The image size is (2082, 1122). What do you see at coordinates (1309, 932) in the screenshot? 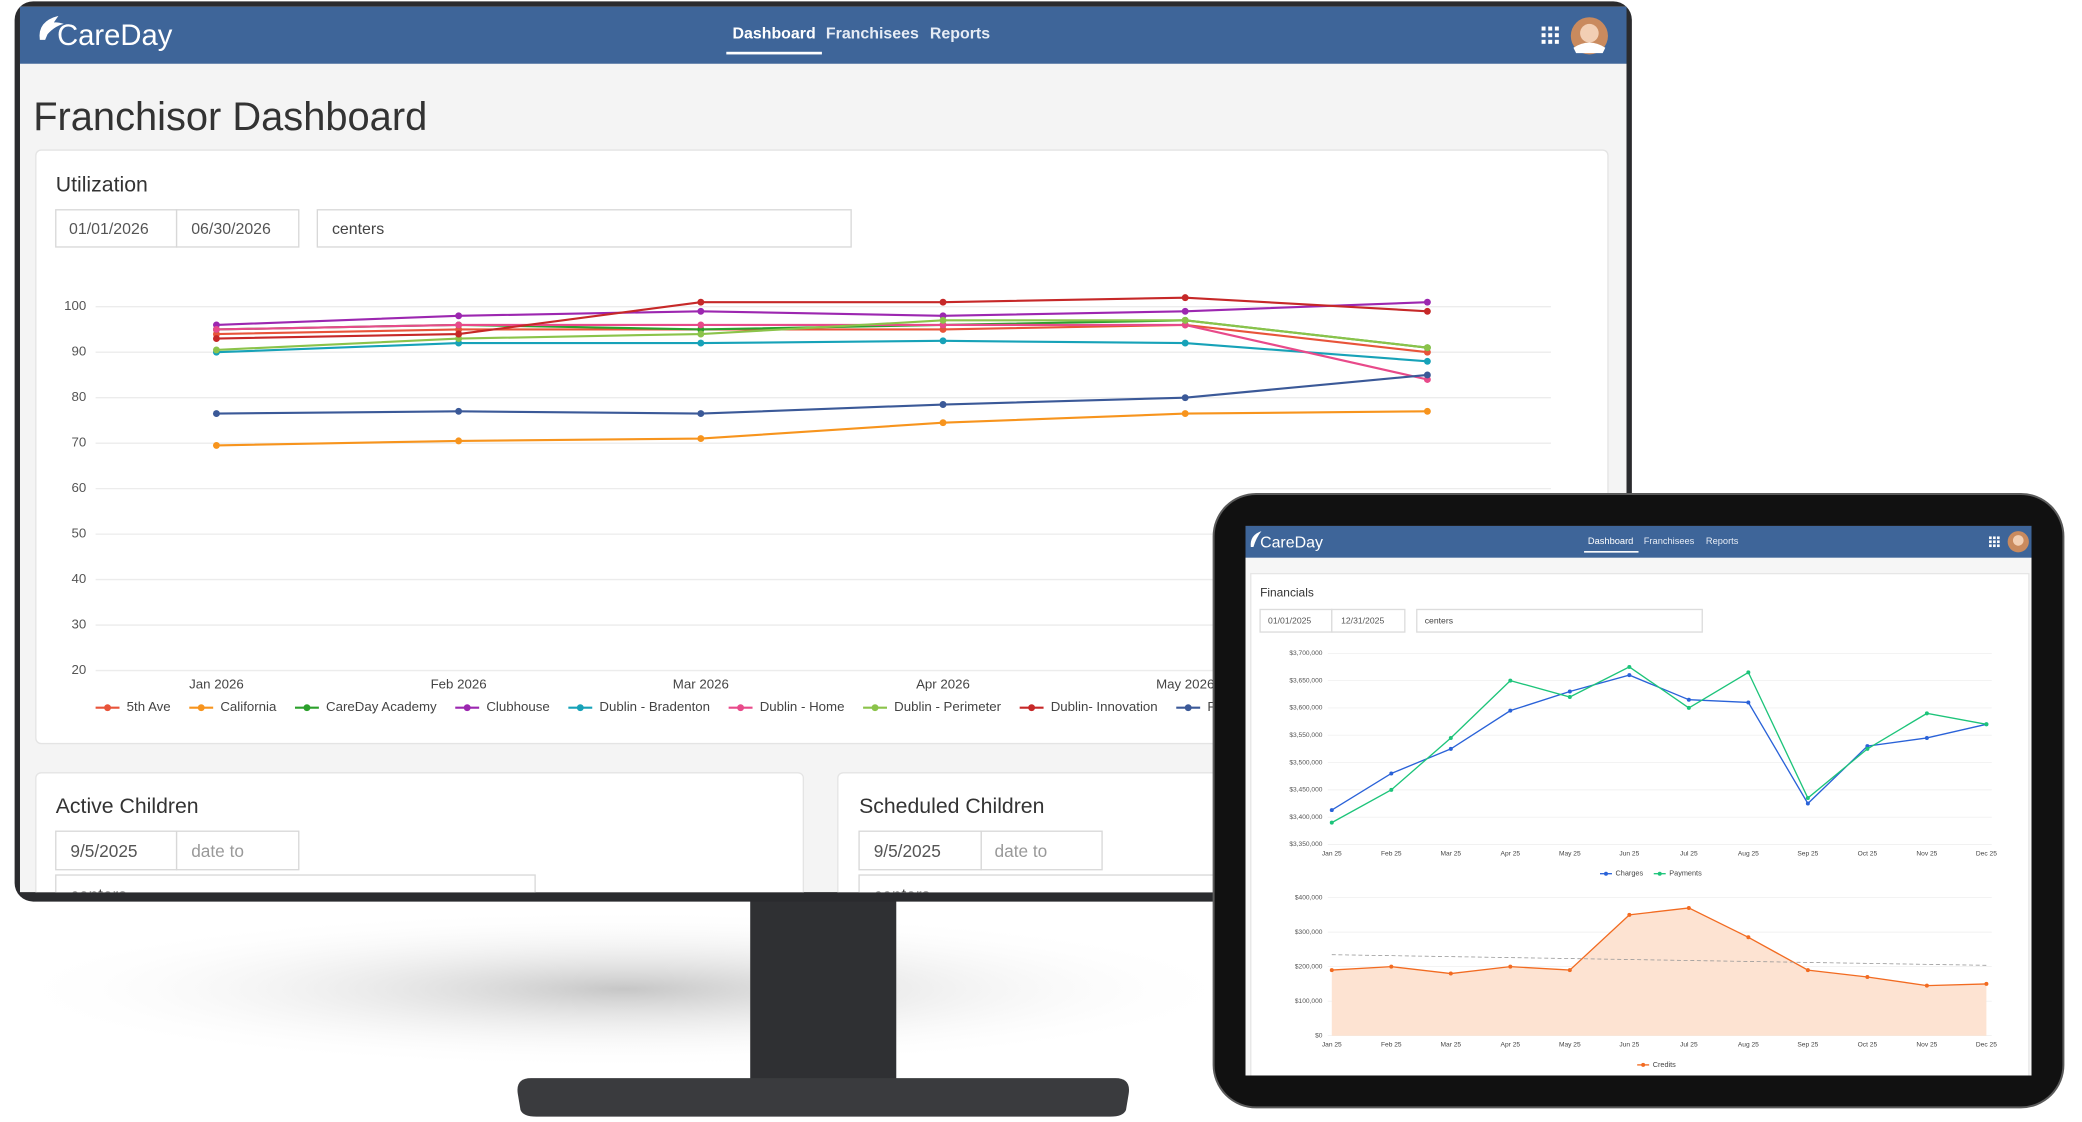
I see `y-tick-label: $300,000` at bounding box center [1309, 932].